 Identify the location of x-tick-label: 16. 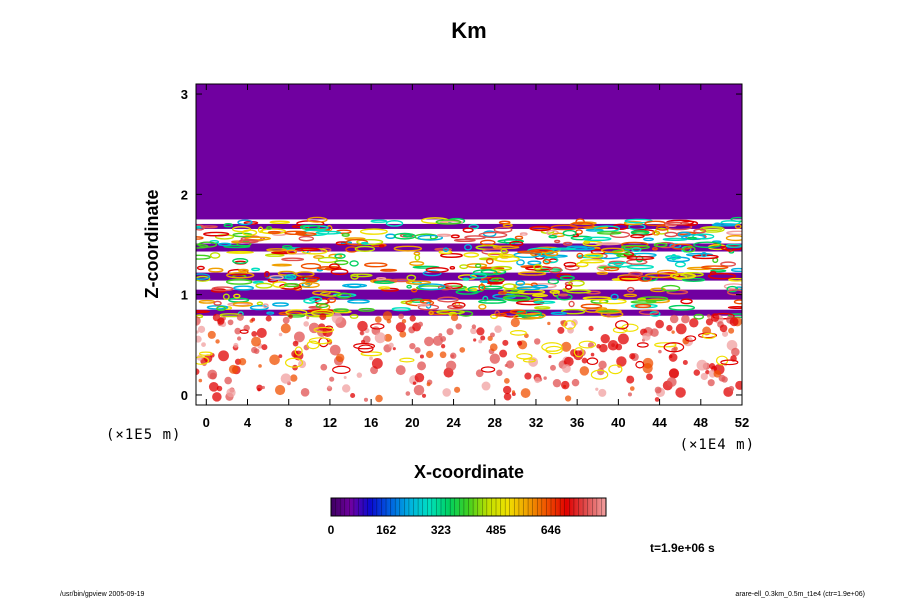
(371, 422).